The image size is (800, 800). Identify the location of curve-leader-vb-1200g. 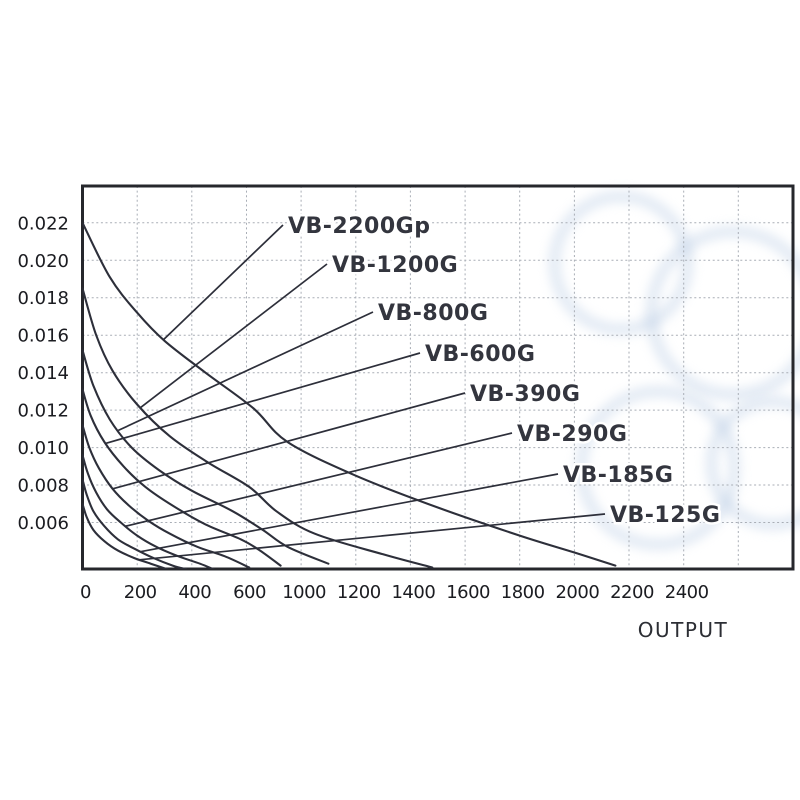
(233, 336).